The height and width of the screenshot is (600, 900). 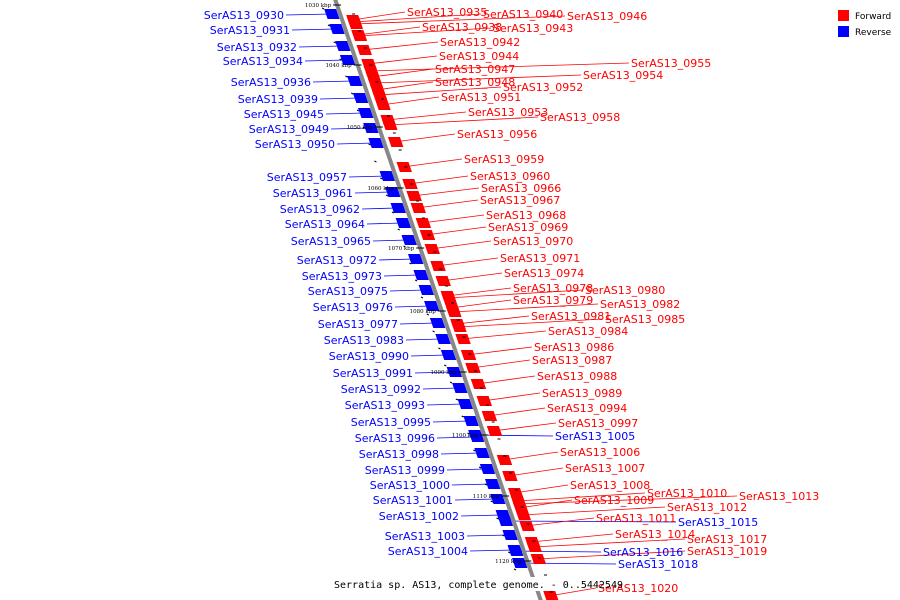 What do you see at coordinates (331, 241) in the screenshot?
I see `gene-label-seras13-0965: SerAS13_0965` at bounding box center [331, 241].